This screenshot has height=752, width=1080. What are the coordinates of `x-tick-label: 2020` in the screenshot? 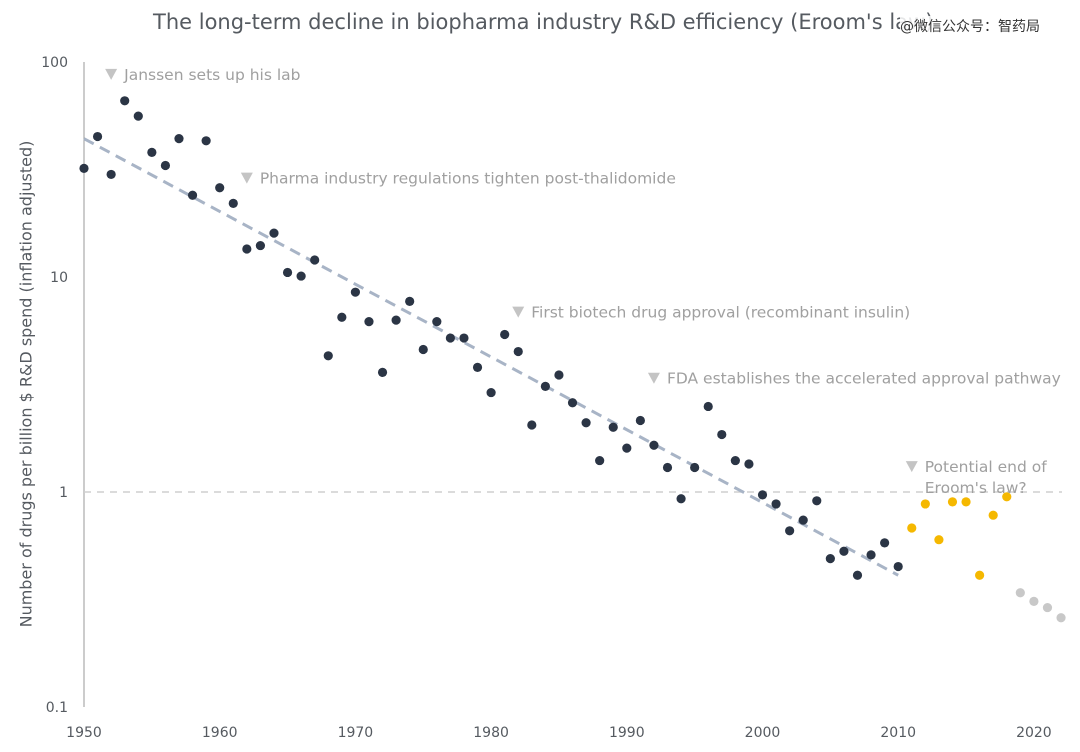 It's located at (1034, 733).